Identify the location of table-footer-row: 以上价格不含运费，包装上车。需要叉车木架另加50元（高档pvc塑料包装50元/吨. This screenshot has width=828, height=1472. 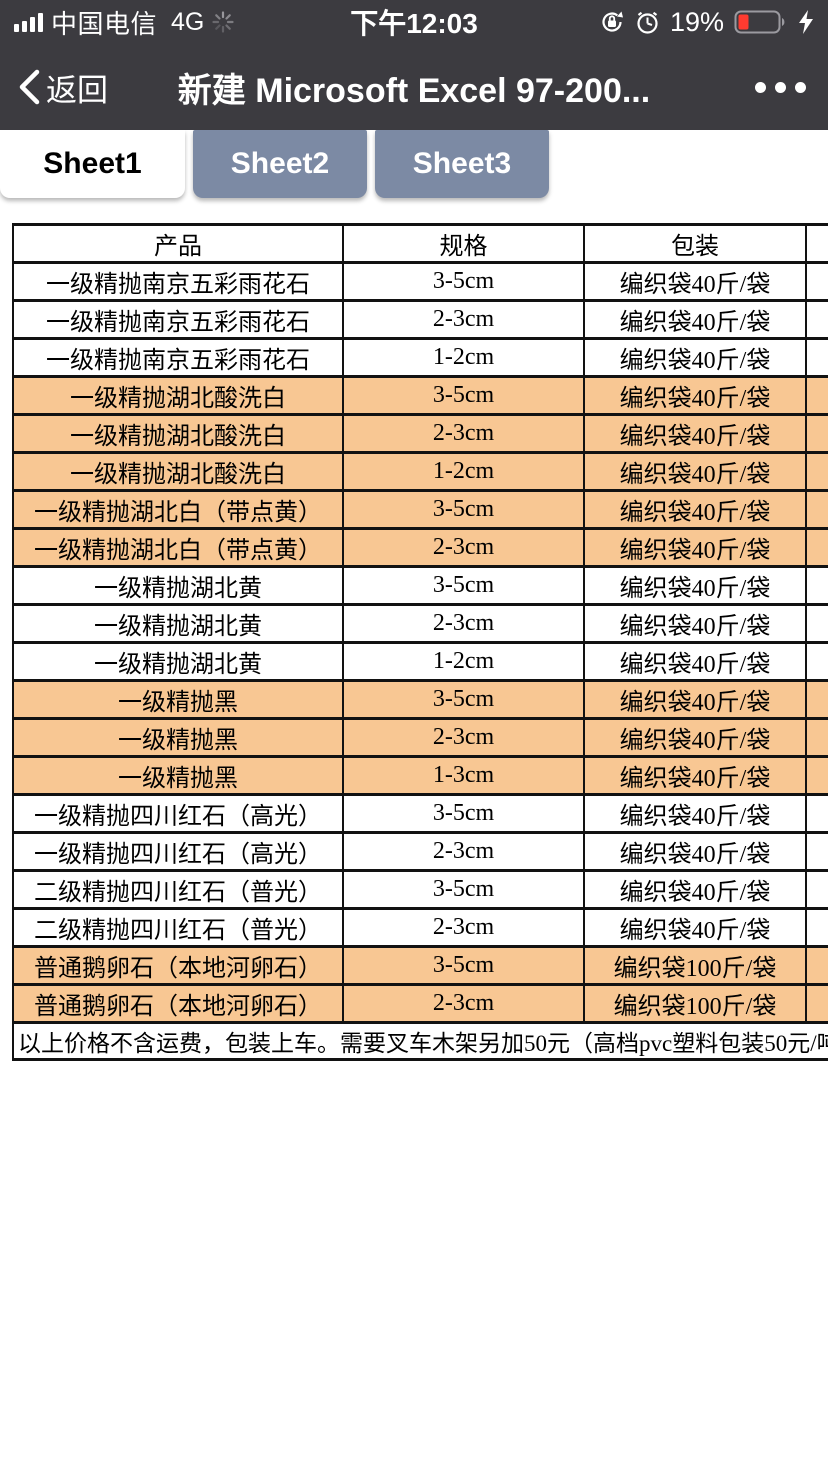
(420, 1041).